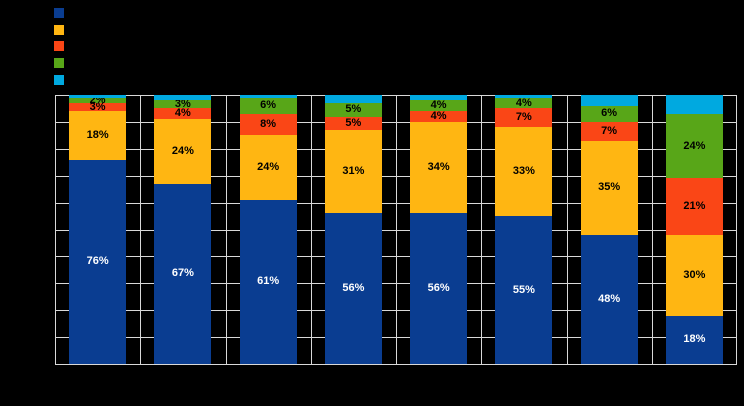 The width and height of the screenshot is (744, 406). I want to click on stacked-bar: 61% 24% 8% 6%, so click(268, 229).